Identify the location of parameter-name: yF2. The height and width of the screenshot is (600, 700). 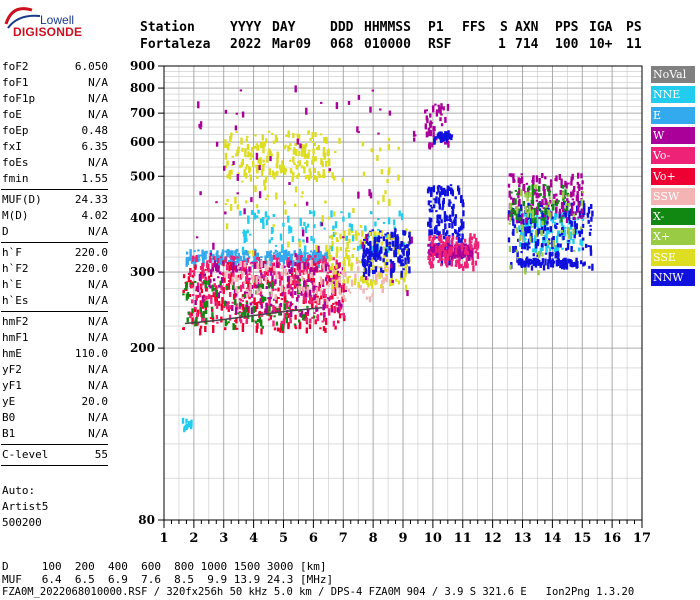
(12, 369).